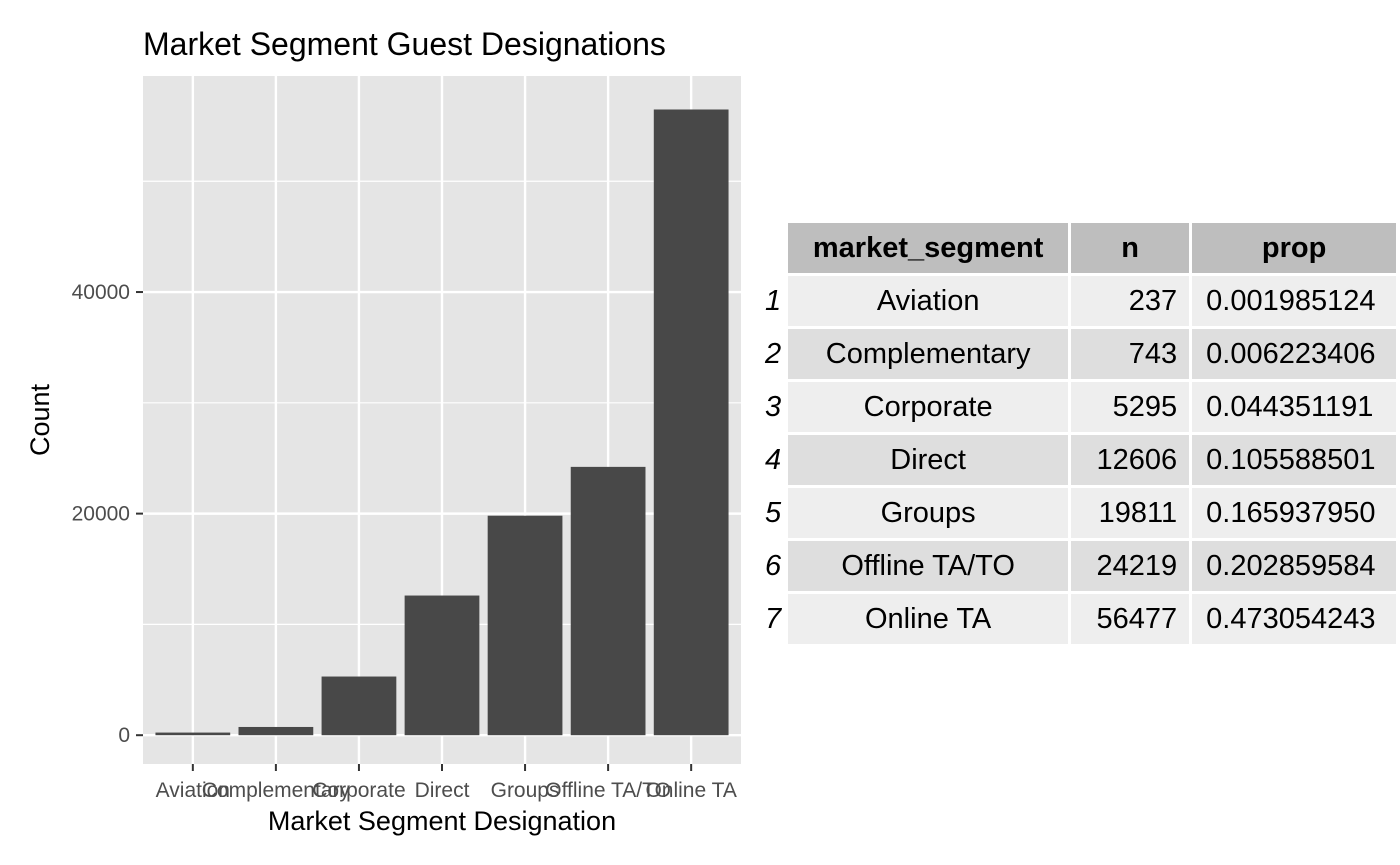 The height and width of the screenshot is (865, 1400). I want to click on cell-n: 743, so click(1130, 354).